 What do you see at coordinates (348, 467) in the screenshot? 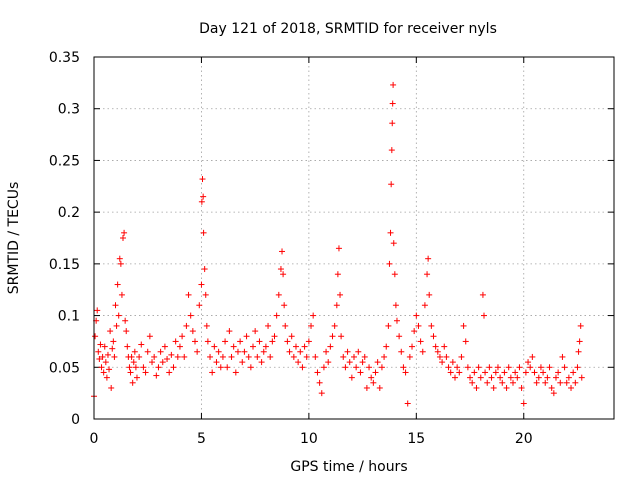
I see `x-axis-label: GPS time / hours` at bounding box center [348, 467].